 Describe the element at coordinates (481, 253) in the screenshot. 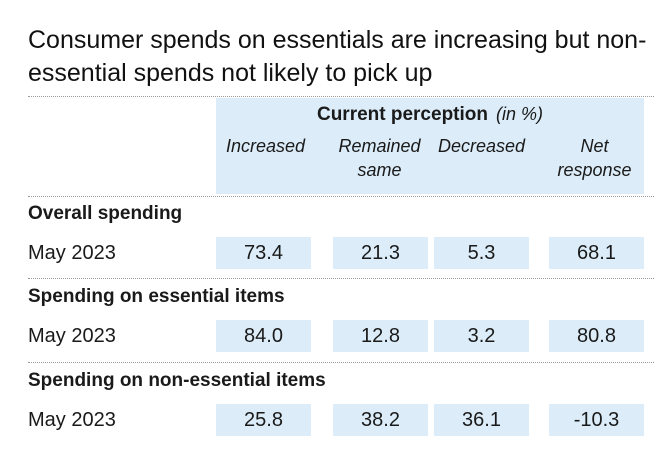

I see `value-cell: 5.3` at that location.